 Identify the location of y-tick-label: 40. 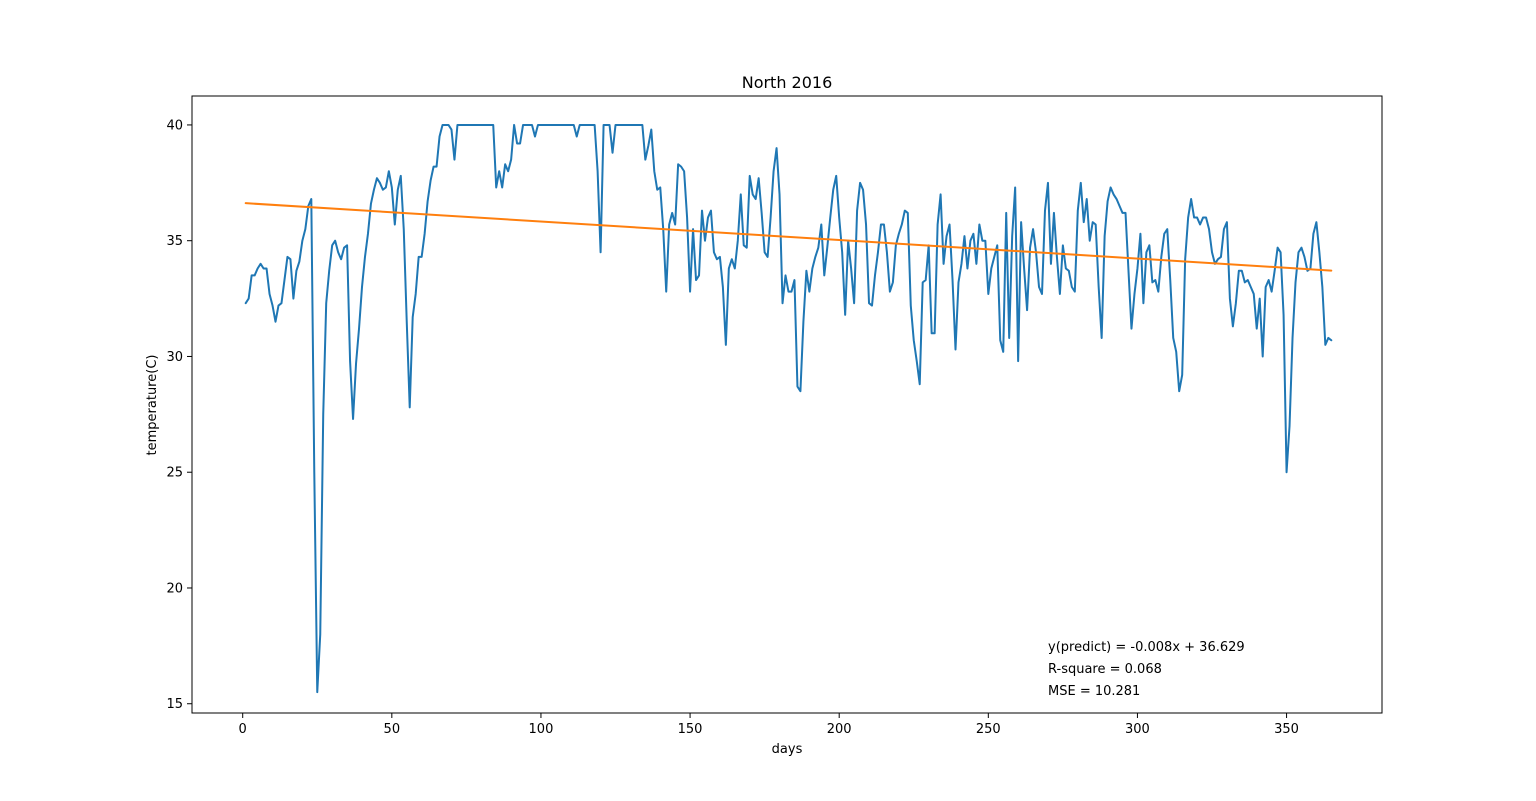
(174, 125).